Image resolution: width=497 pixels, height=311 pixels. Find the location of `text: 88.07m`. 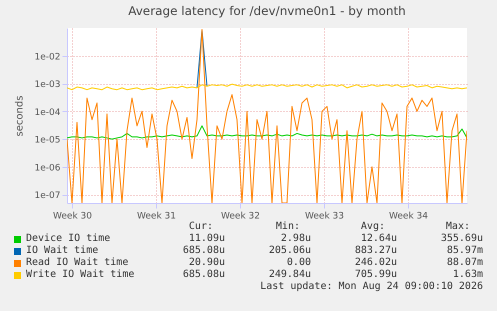

text: 88.07m is located at coordinates (464, 263).